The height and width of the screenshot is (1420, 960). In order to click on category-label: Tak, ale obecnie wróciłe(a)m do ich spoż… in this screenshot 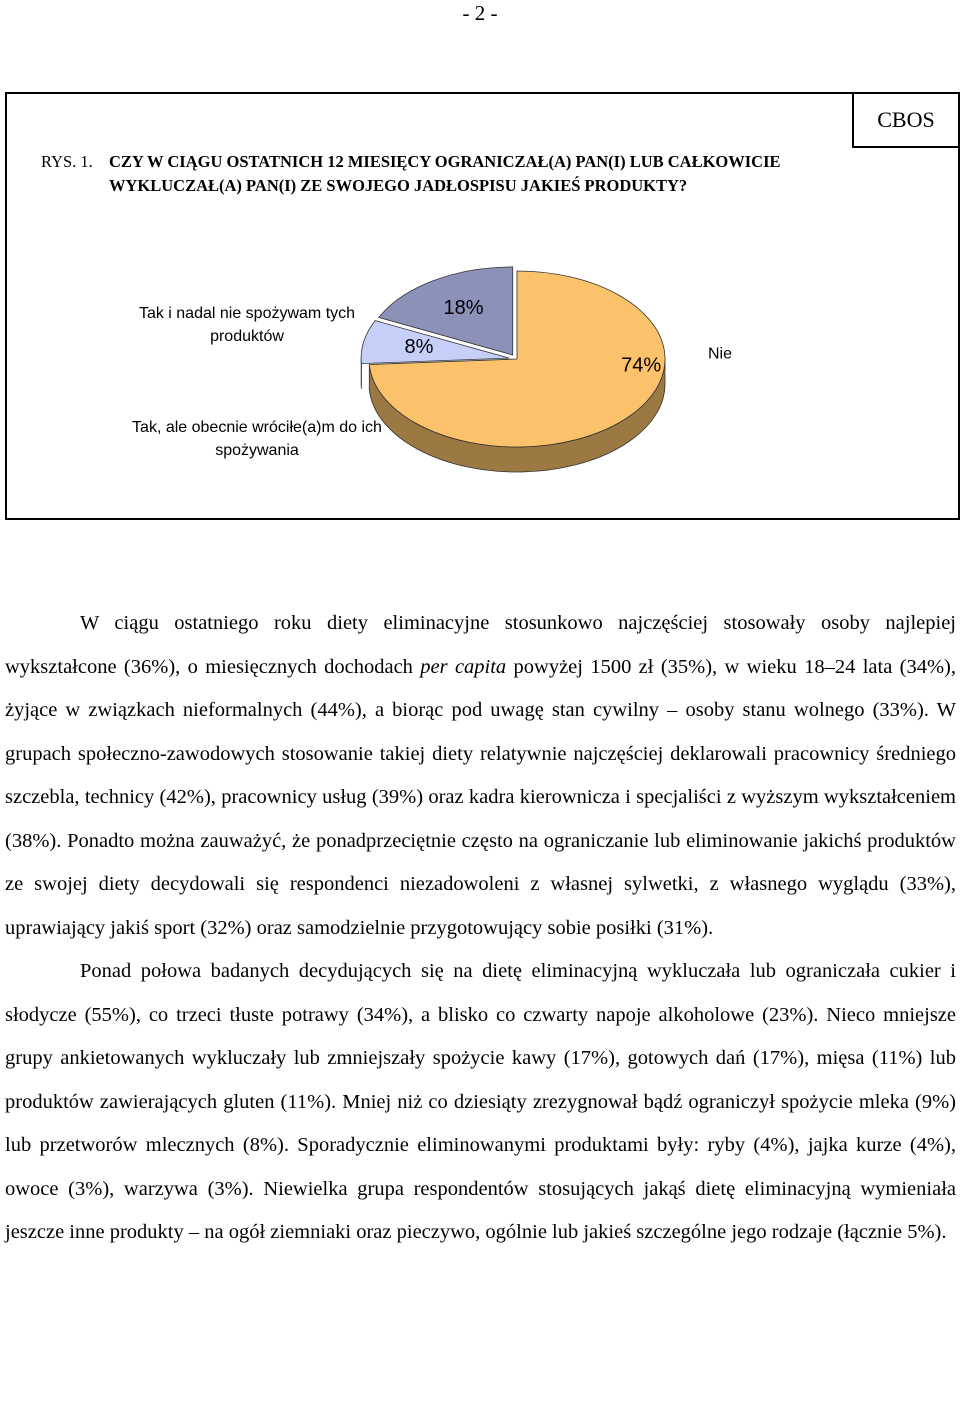, I will do `click(257, 439)`.